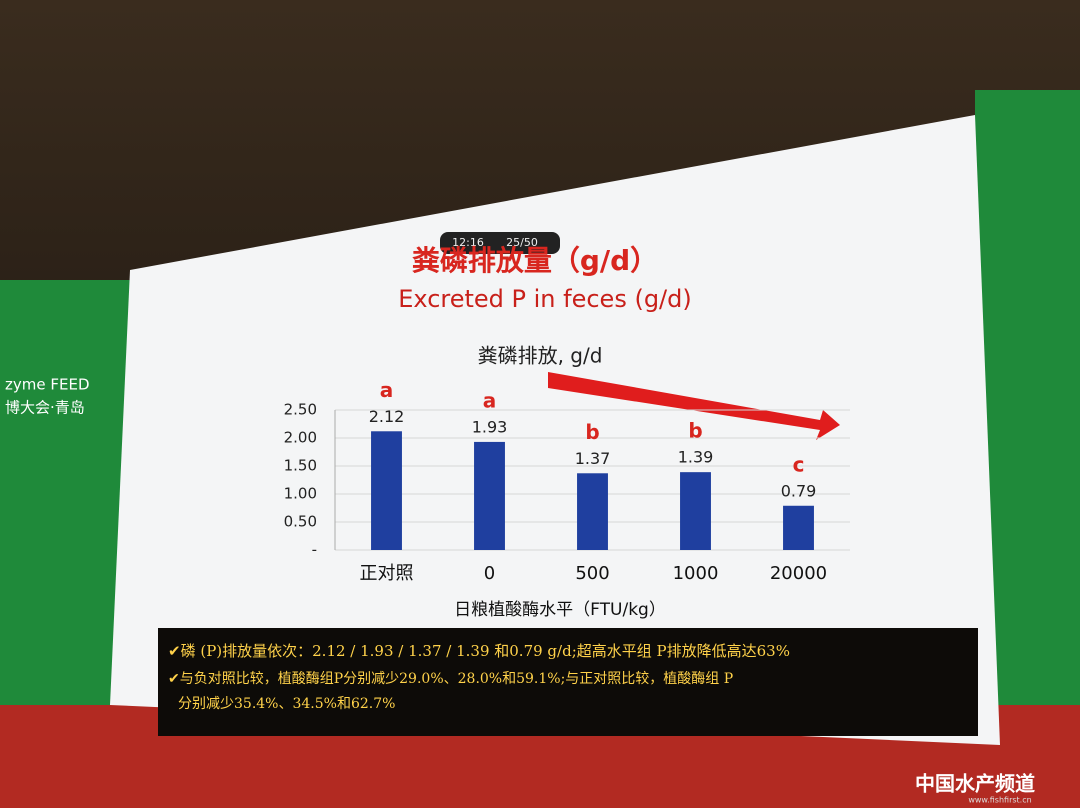  What do you see at coordinates (799, 490) in the screenshot?
I see `value-label: 0.79` at bounding box center [799, 490].